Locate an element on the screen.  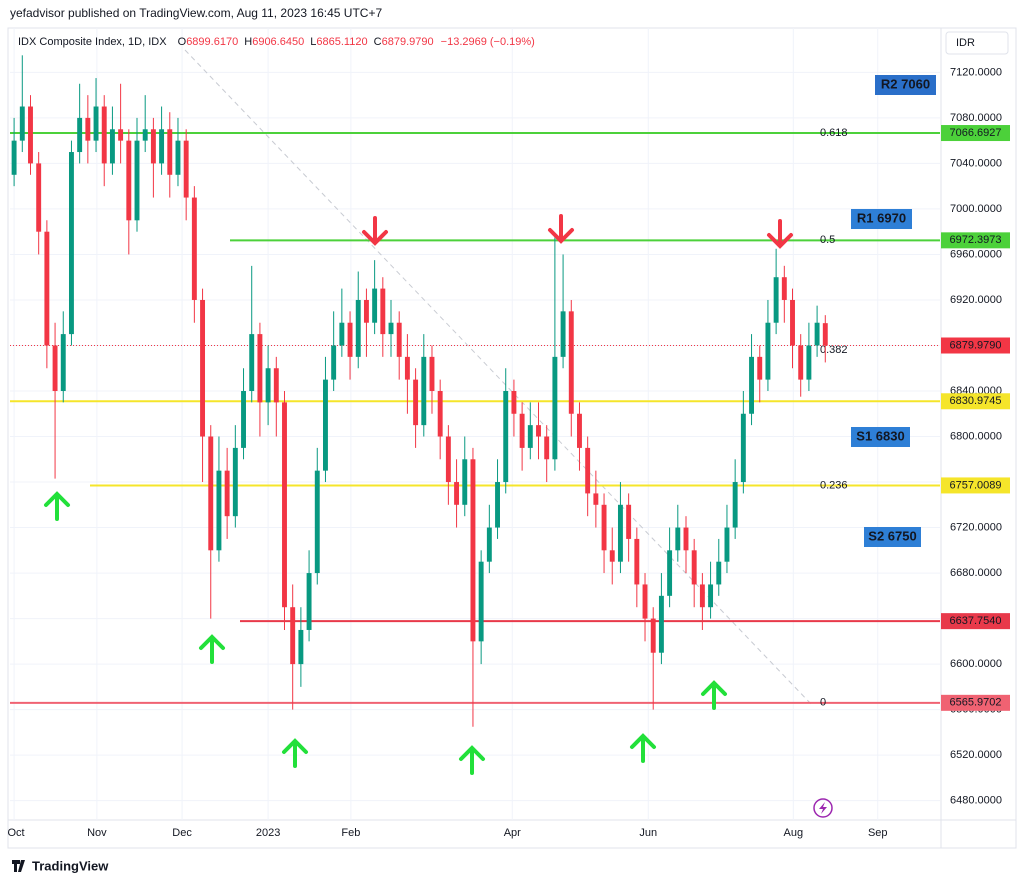
y-tick-label: 6680.0000 is located at coordinates (976, 573).